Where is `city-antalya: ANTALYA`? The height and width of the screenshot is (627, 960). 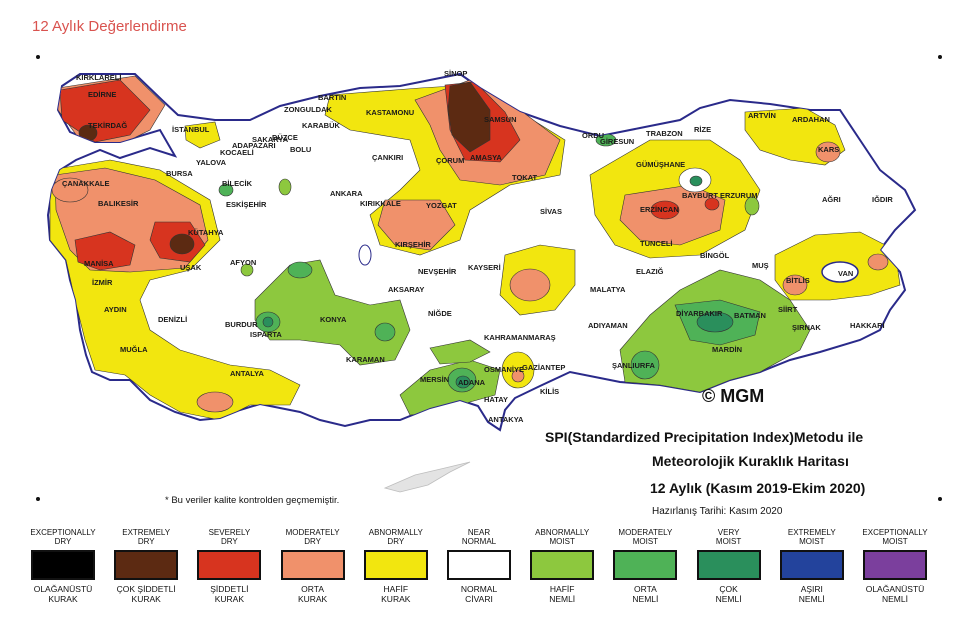 city-antalya: ANTALYA is located at coordinates (247, 373).